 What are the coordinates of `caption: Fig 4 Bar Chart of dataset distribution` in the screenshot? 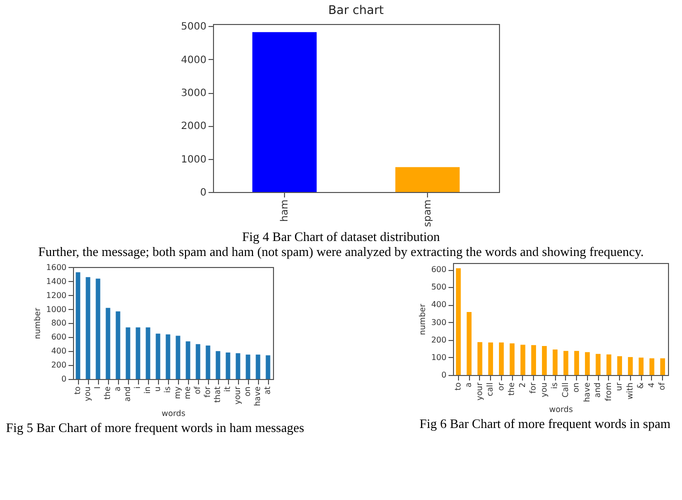 It's located at (341, 236).